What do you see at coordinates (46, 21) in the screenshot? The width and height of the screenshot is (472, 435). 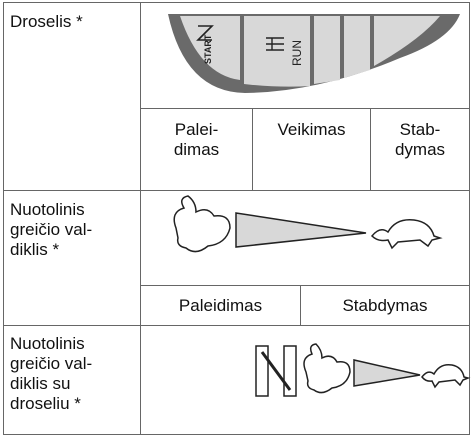 I see `row-label: Droselis *` at bounding box center [46, 21].